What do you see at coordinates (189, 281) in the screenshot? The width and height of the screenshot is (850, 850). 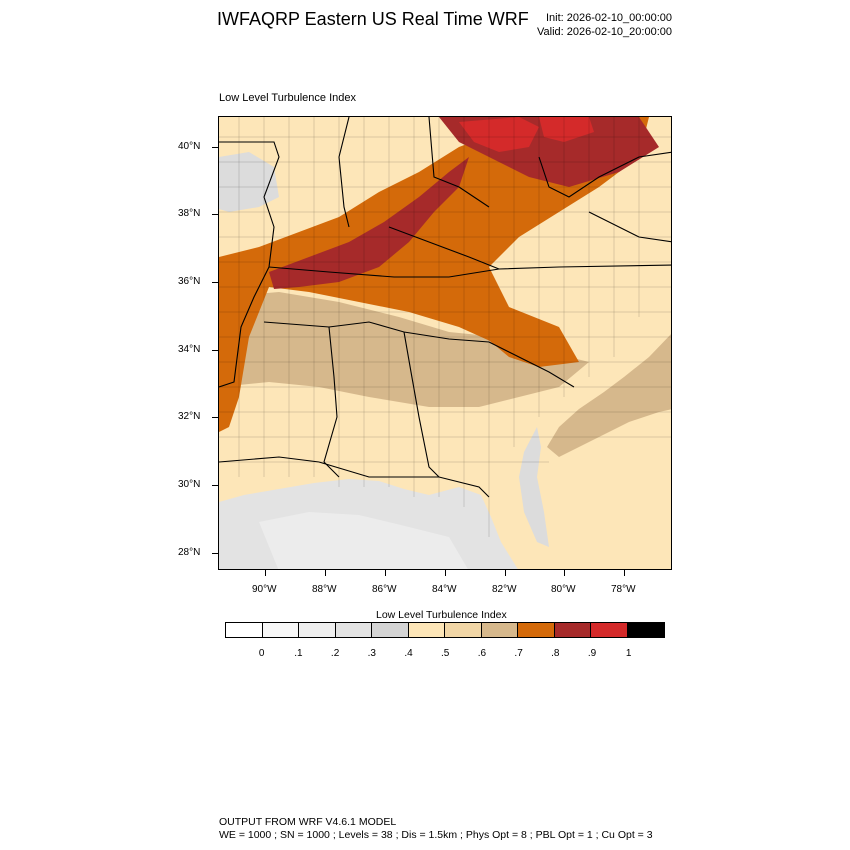 I see `lat-label: 36°N` at bounding box center [189, 281].